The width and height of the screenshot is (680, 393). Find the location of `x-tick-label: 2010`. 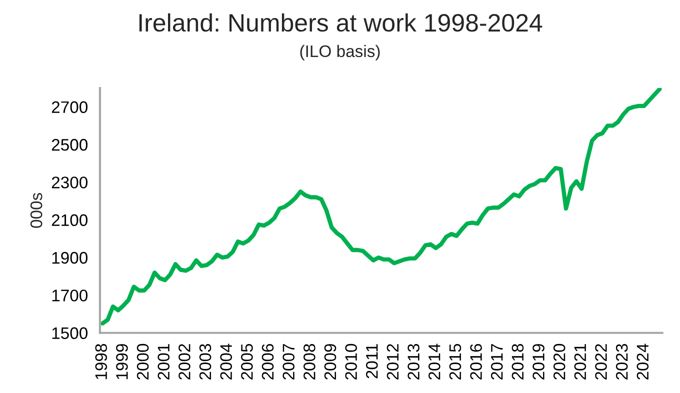

x-tick-label: 2010 is located at coordinates (351, 362).